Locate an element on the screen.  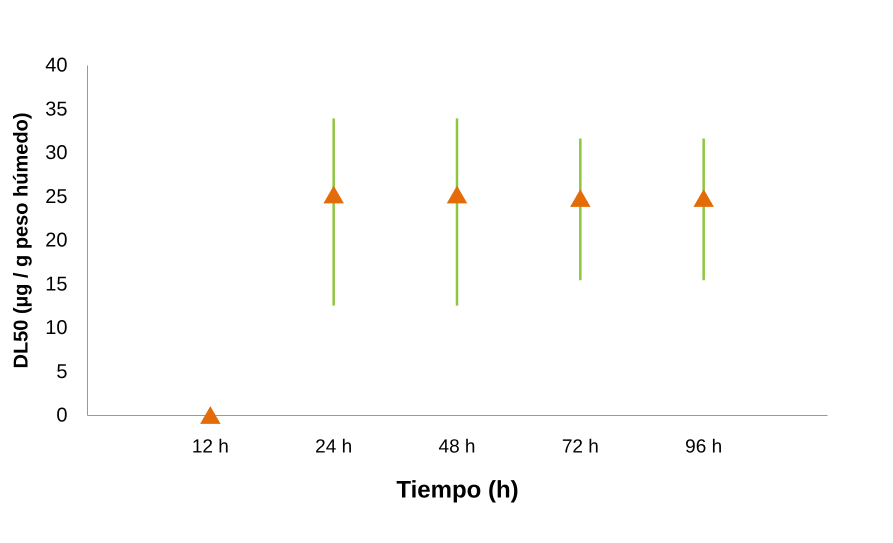
y-axis-title: DL50 (µg / g peso húmedo) is located at coordinates (21, 240).